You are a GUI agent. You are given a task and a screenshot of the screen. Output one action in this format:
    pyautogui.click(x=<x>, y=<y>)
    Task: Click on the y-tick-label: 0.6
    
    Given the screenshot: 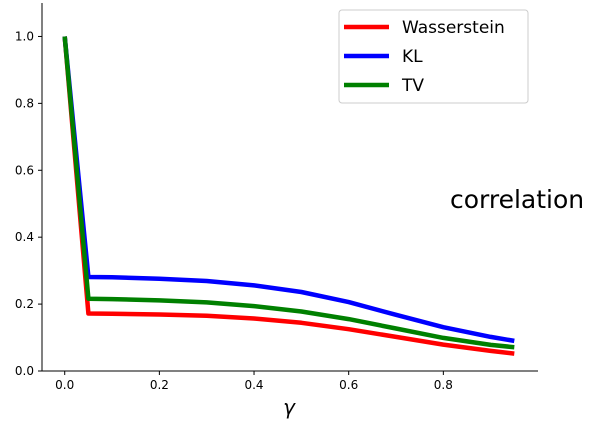 What is the action you would take?
    pyautogui.click(x=24, y=170)
    